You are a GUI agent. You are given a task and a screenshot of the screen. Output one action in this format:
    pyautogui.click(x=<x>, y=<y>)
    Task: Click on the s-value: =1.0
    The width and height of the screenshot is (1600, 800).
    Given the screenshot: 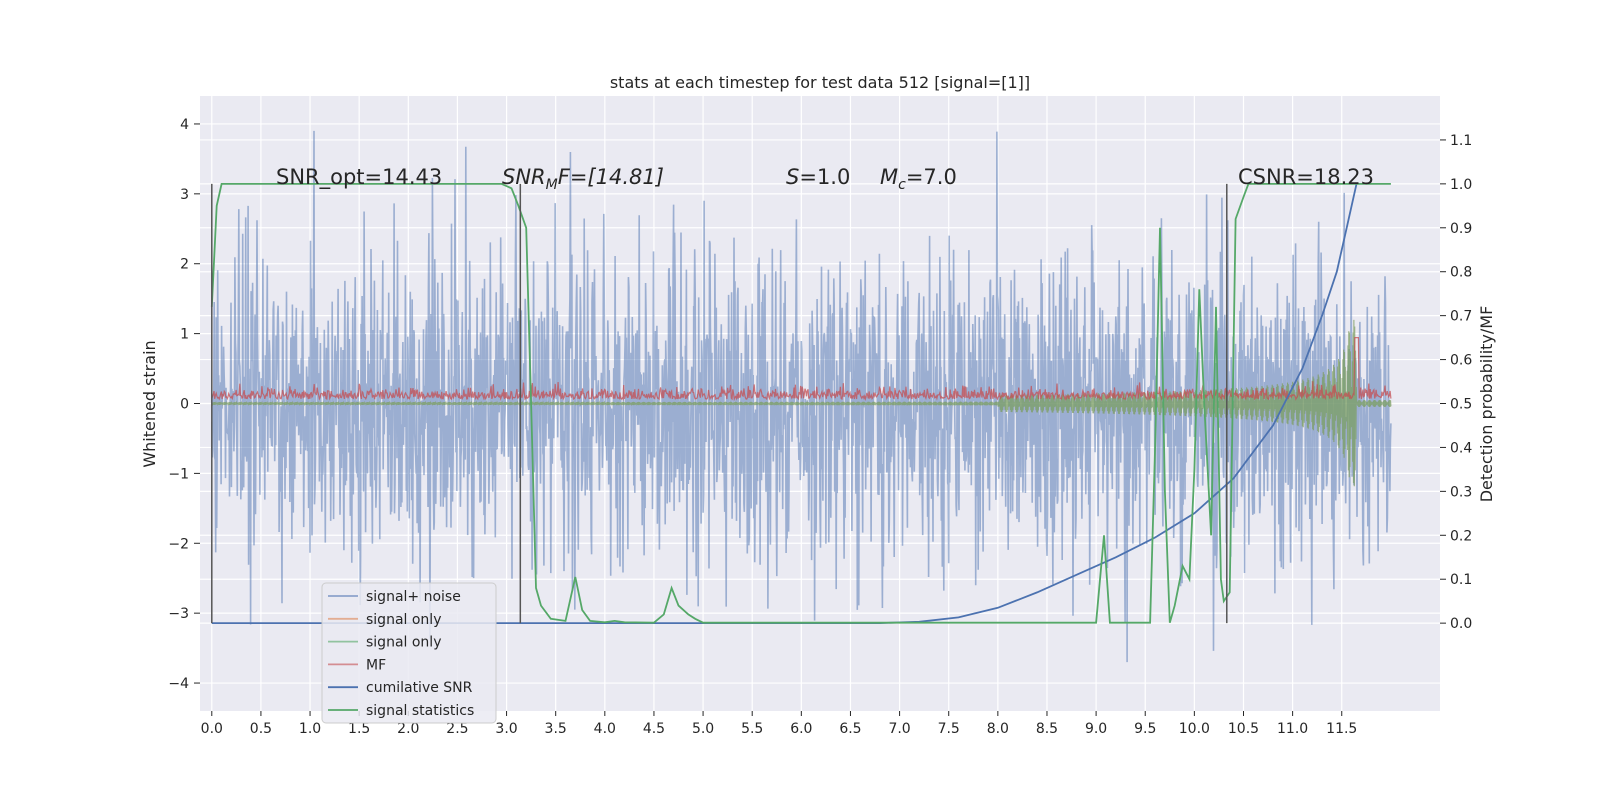 What is the action you would take?
    pyautogui.click(x=824, y=177)
    